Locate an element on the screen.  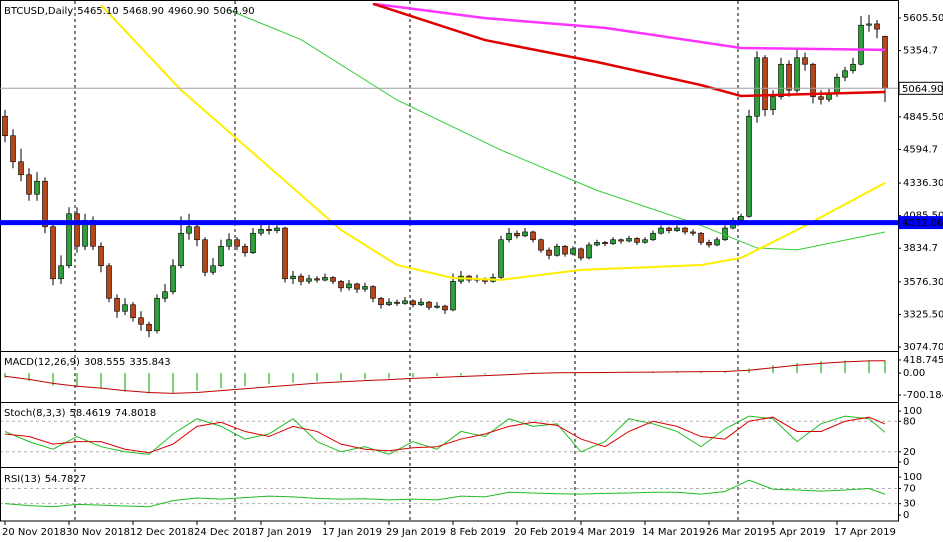
x-tick-label: 4 Mar 2019 is located at coordinates (606, 532).